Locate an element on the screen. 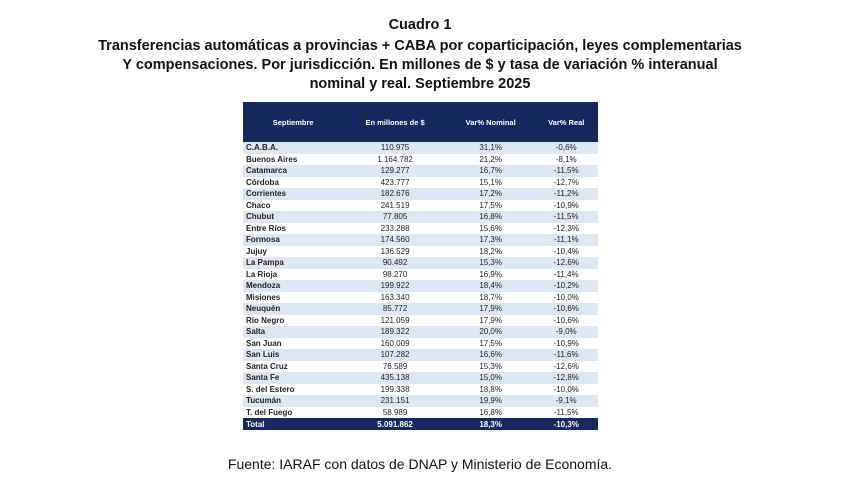  cell-jurisdiction: Corrientes is located at coordinates (293, 194).